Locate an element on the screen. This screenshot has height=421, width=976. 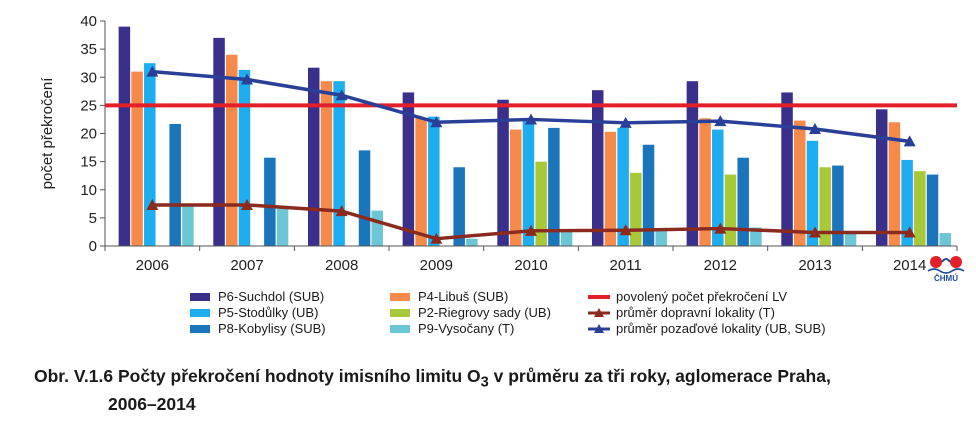
y-tick-label: 25 is located at coordinates (88, 105).